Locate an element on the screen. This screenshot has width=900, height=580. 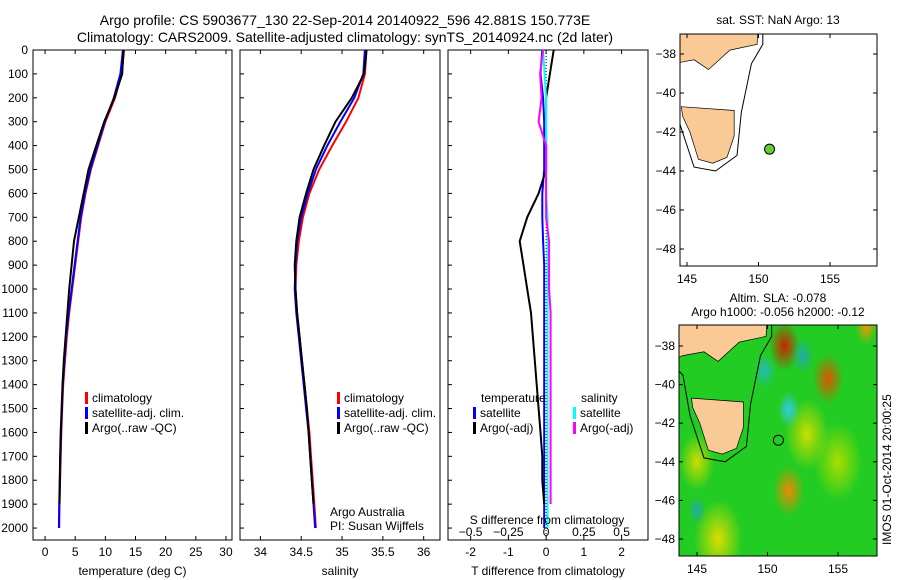
series-argo---raw--qc- is located at coordinates (330, 277).